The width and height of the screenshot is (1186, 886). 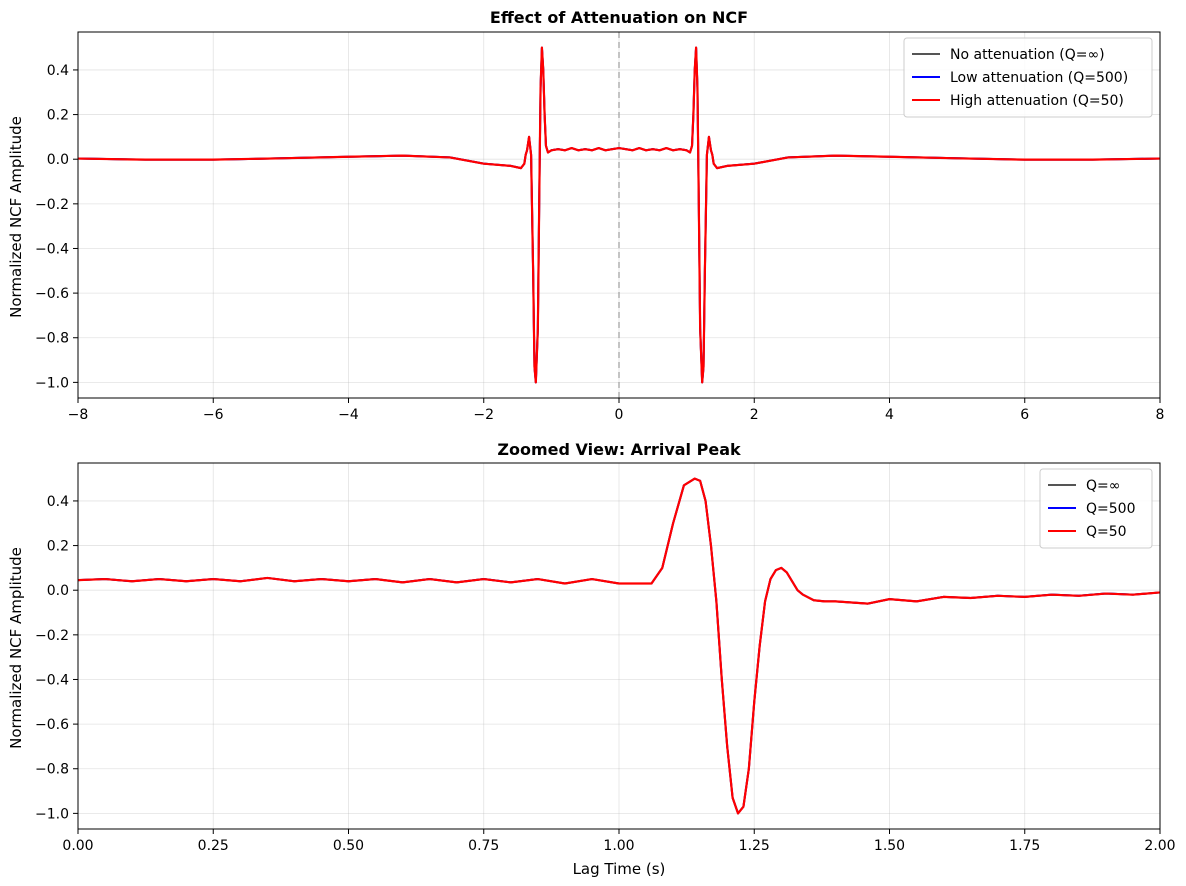 I want to click on chart-title: Effect of Attenuation on NCF, so click(x=619, y=17).